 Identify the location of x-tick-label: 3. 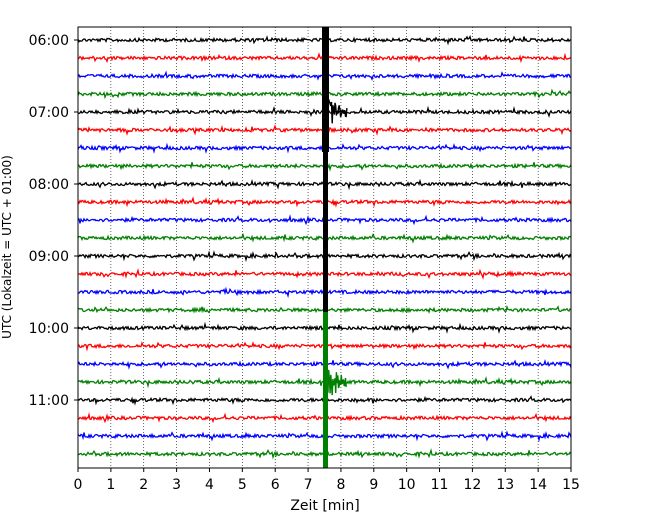
(176, 485).